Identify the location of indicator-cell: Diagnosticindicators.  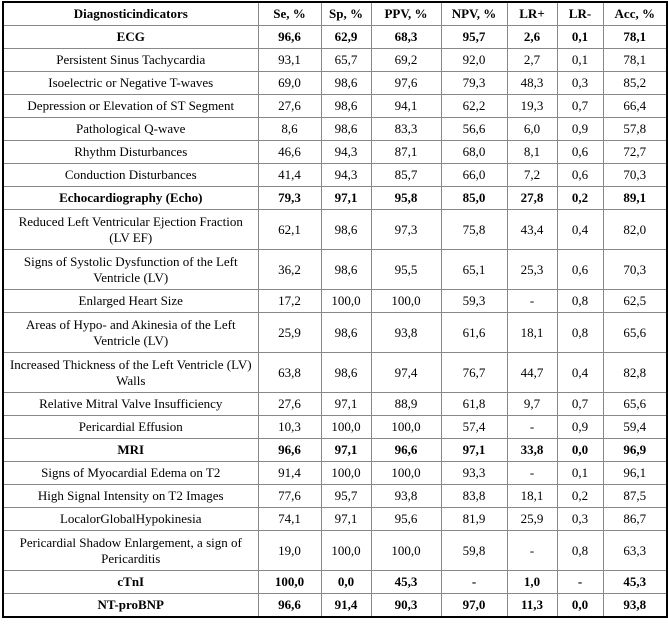
(130, 13).